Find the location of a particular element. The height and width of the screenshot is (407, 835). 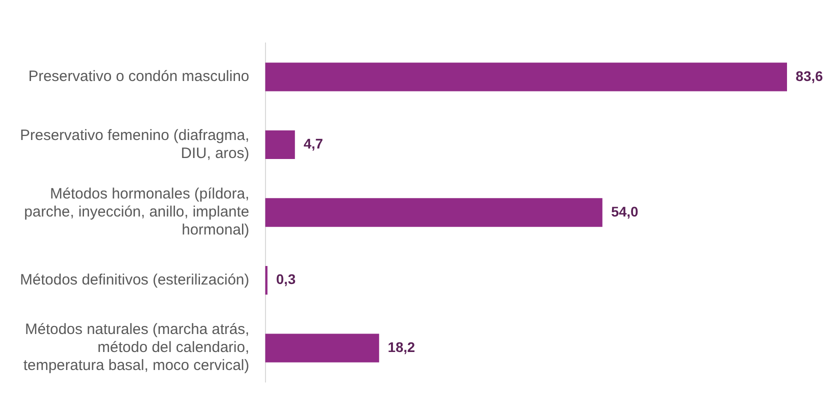

y-tick-label: Métodos hormonales (píldora, parche, inyección, anillo, implante hormonal) is located at coordinates (137, 212).